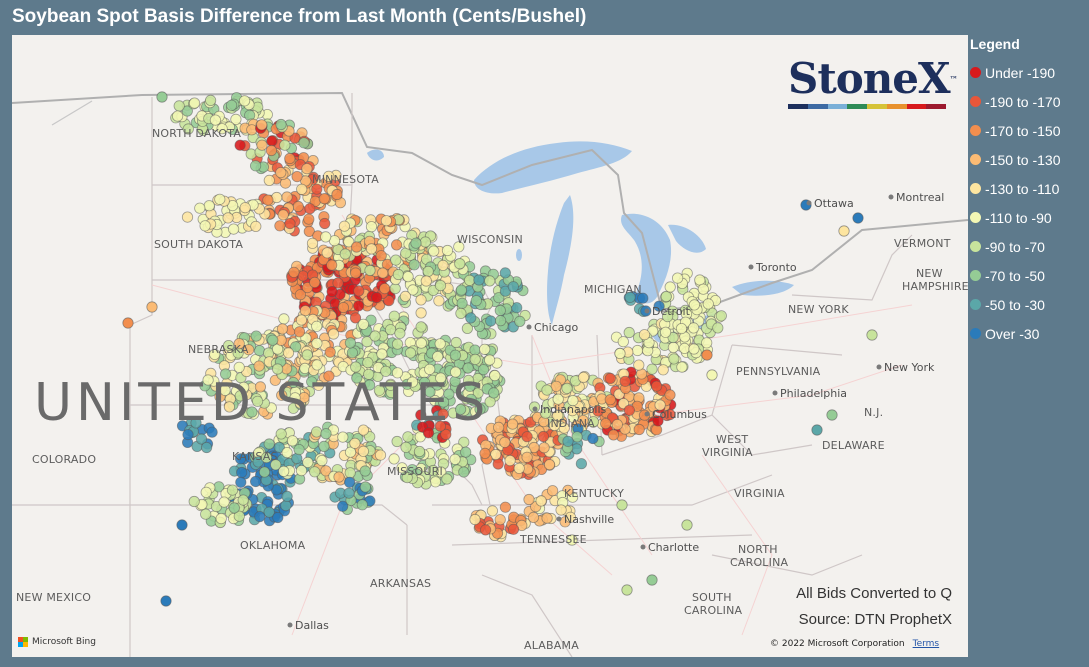 The height and width of the screenshot is (667, 1089). I want to click on legend-item: -70 to -50, so click(1029, 275).